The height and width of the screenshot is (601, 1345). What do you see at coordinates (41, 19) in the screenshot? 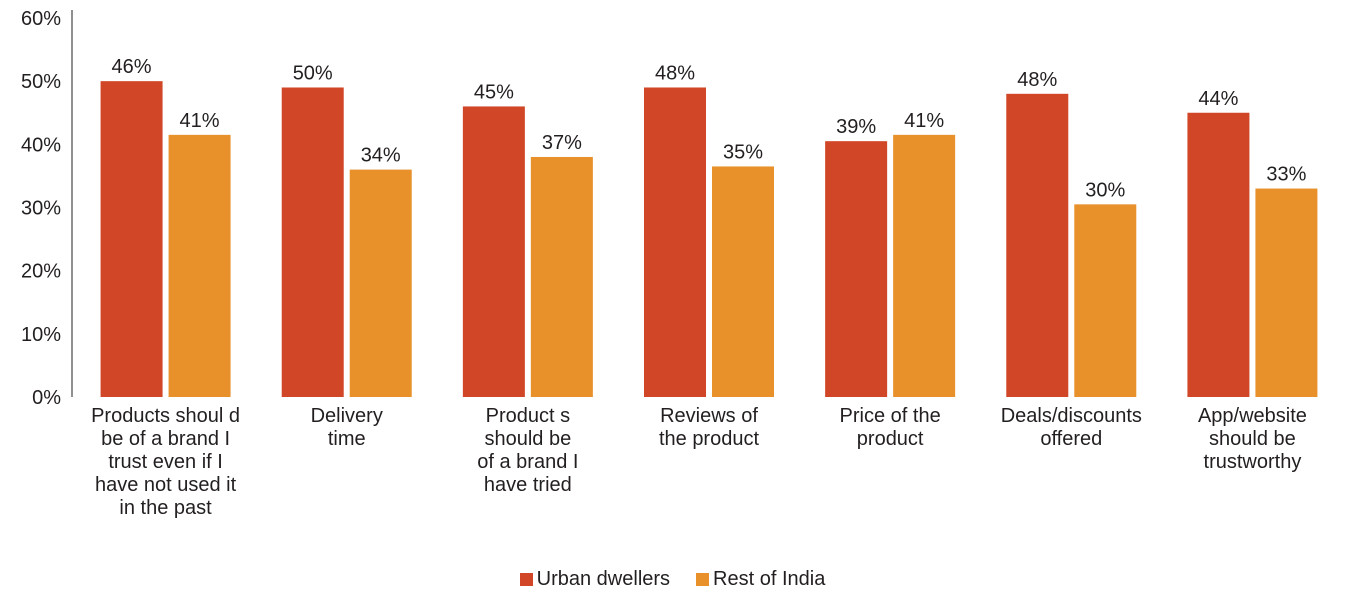
I see `y-tick-label: 60%` at bounding box center [41, 19].